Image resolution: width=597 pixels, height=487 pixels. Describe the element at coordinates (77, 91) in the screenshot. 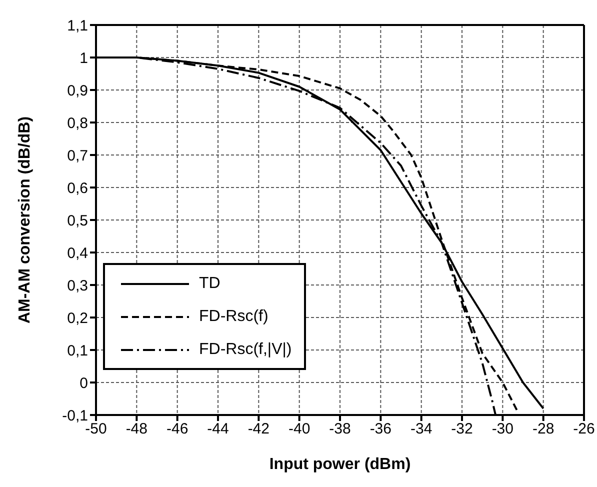

I see `y-tick-label: 0,9` at that location.